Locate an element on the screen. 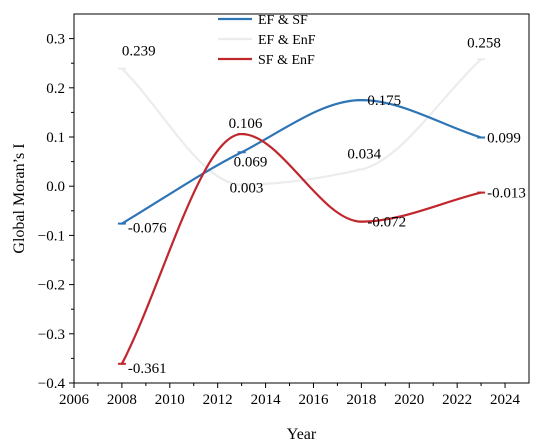 The width and height of the screenshot is (550, 448). x-tick-label: 2012 is located at coordinates (218, 400).